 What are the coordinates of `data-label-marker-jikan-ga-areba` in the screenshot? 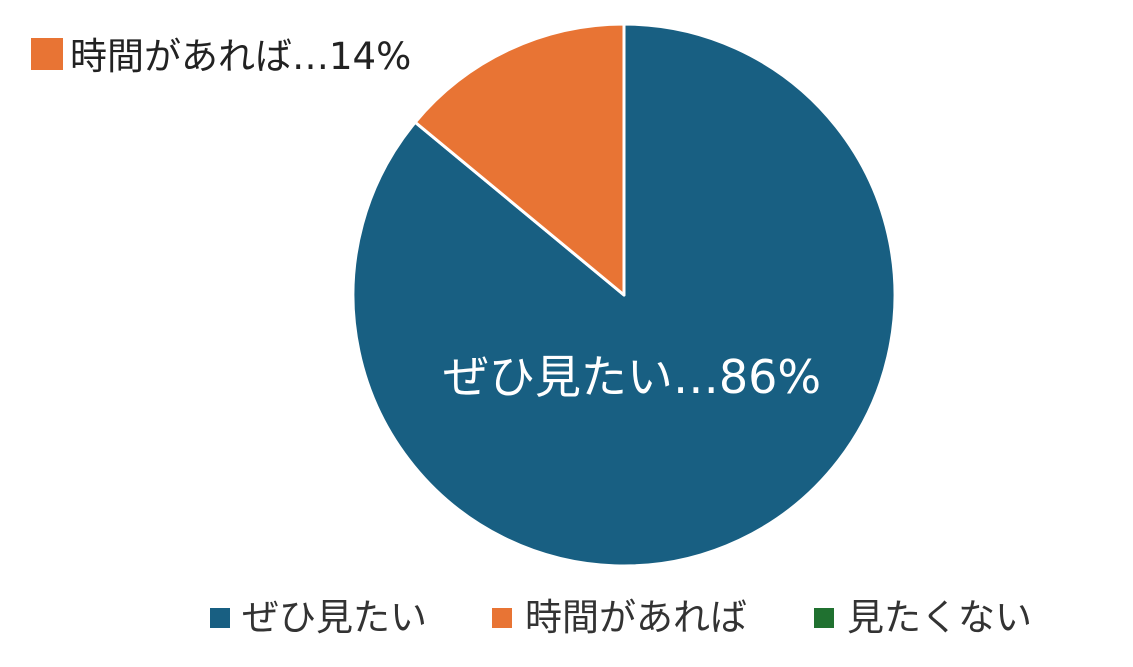 It's located at (47, 54).